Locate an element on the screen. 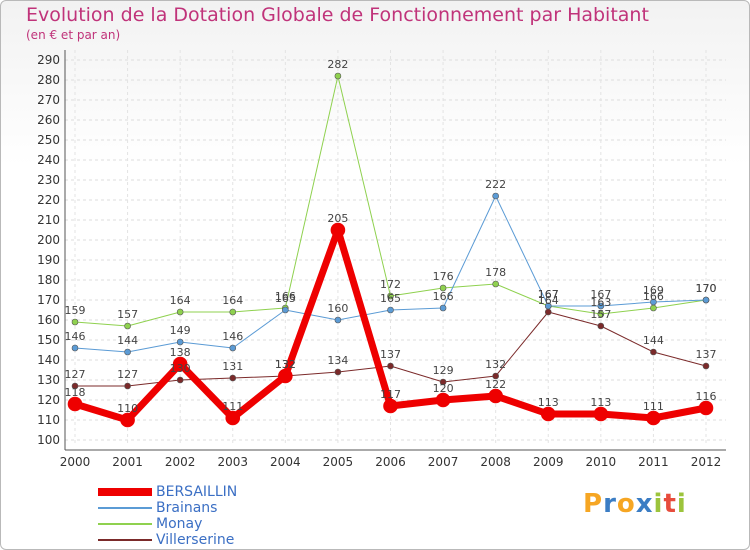  y-tick-label: 110 is located at coordinates (48, 420).